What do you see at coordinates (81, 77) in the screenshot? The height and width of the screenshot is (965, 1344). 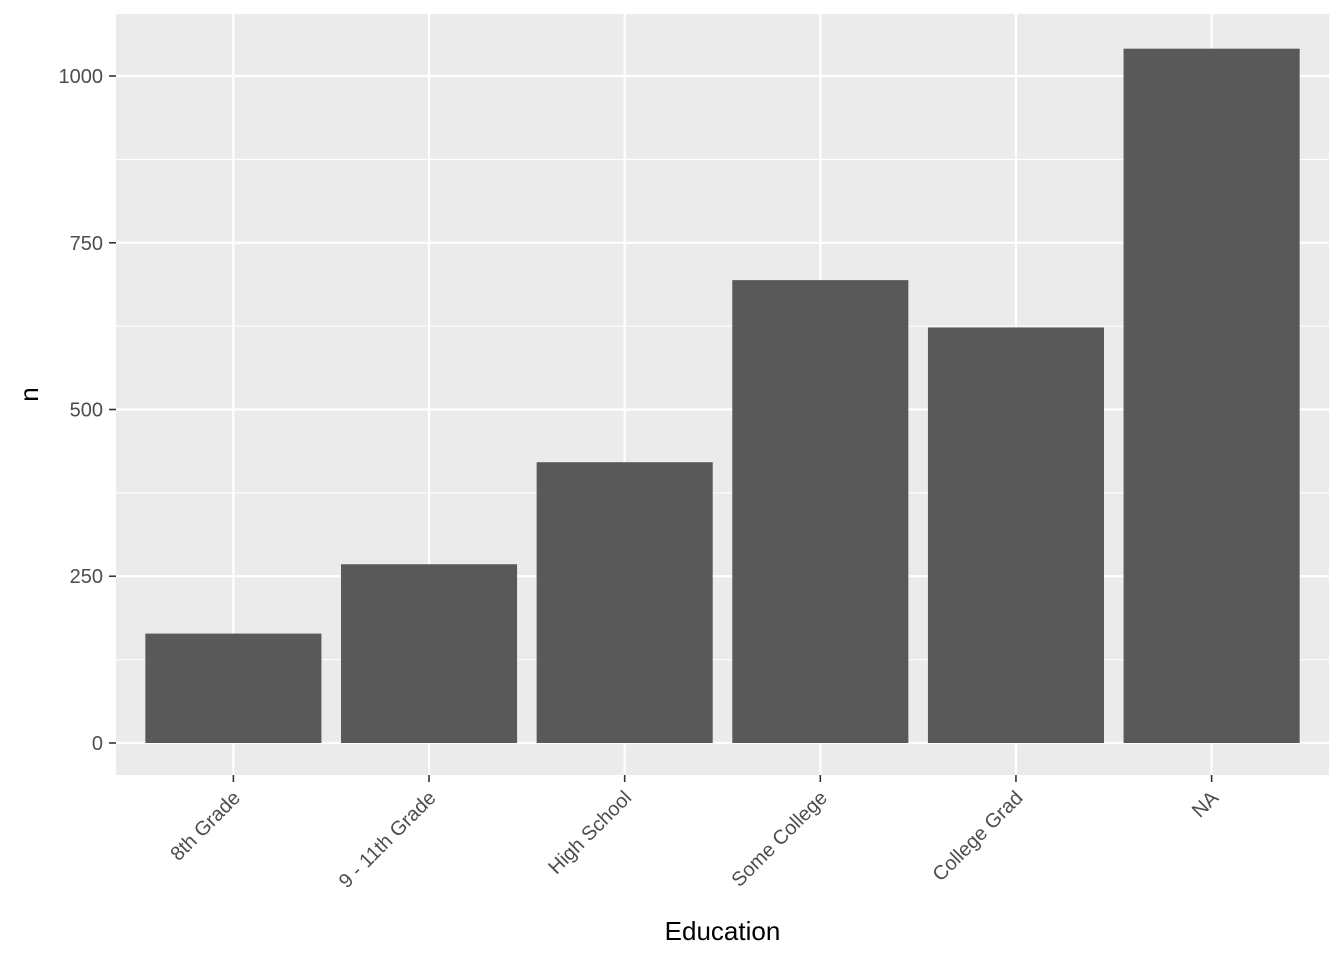 I see `y-tick-label: 1000` at bounding box center [81, 77].